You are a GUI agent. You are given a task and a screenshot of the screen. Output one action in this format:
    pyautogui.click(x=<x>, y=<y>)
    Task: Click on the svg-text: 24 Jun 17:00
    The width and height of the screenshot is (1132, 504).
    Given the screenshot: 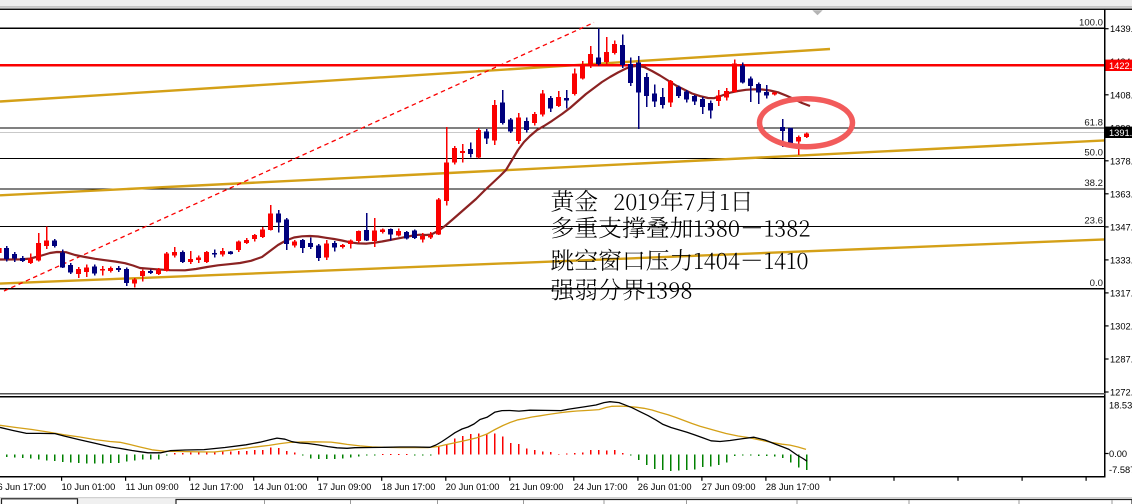 What is the action you would take?
    pyautogui.click(x=601, y=487)
    